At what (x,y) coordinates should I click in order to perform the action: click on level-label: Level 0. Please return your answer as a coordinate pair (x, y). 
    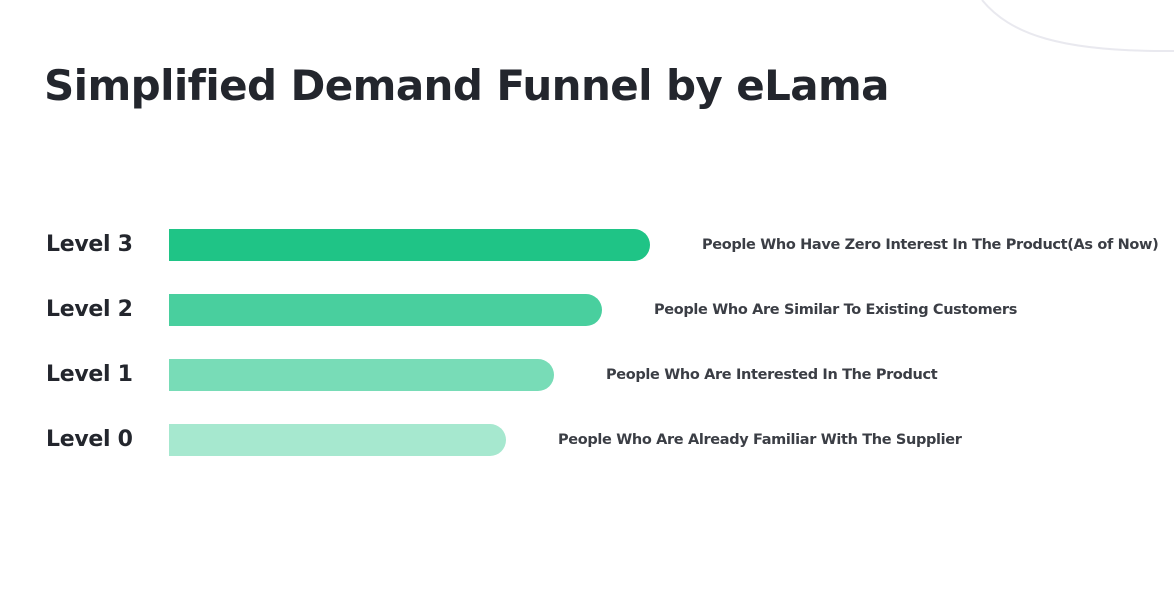
    Looking at the image, I should click on (89, 439).